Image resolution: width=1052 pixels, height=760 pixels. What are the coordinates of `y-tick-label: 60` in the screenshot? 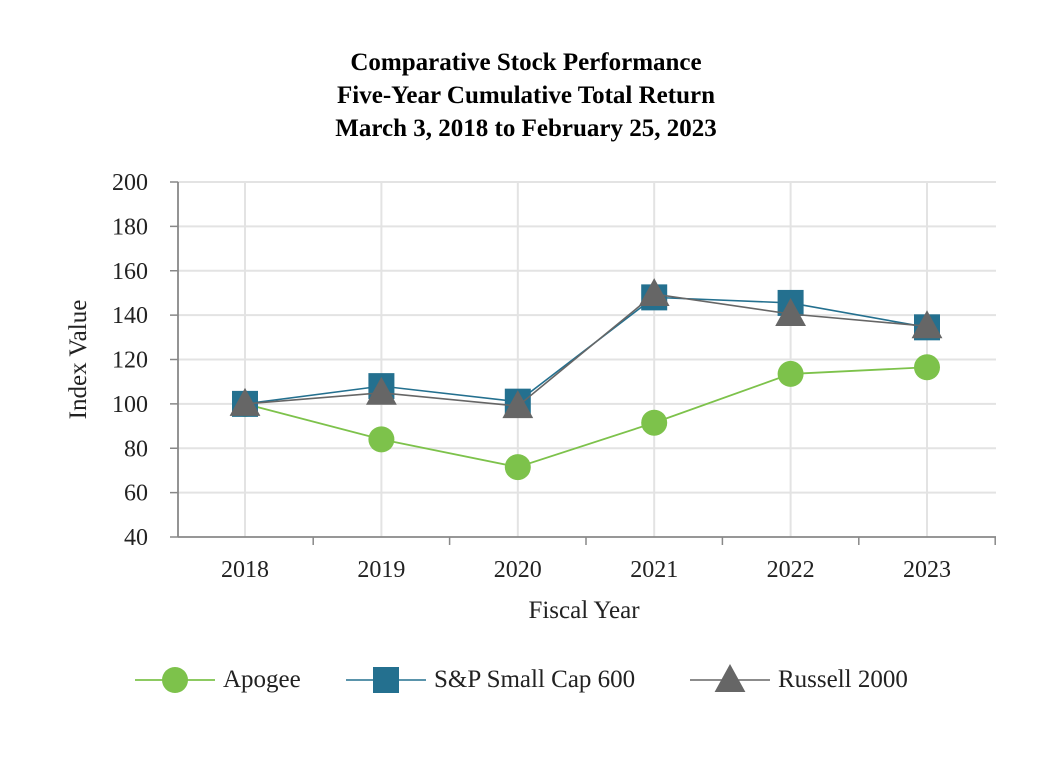 It's located at (136, 494).